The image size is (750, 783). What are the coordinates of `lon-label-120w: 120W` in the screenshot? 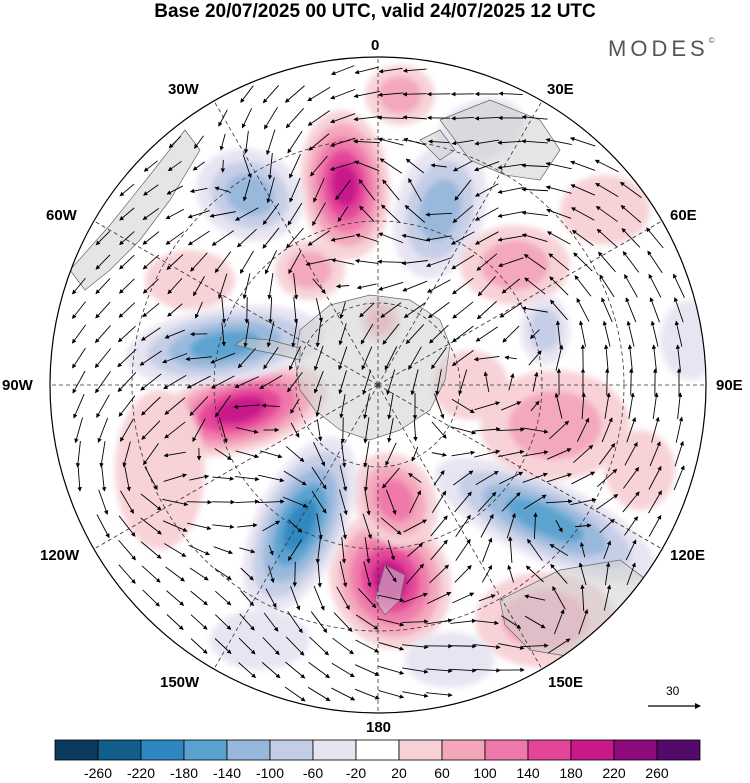 It's located at (60, 555).